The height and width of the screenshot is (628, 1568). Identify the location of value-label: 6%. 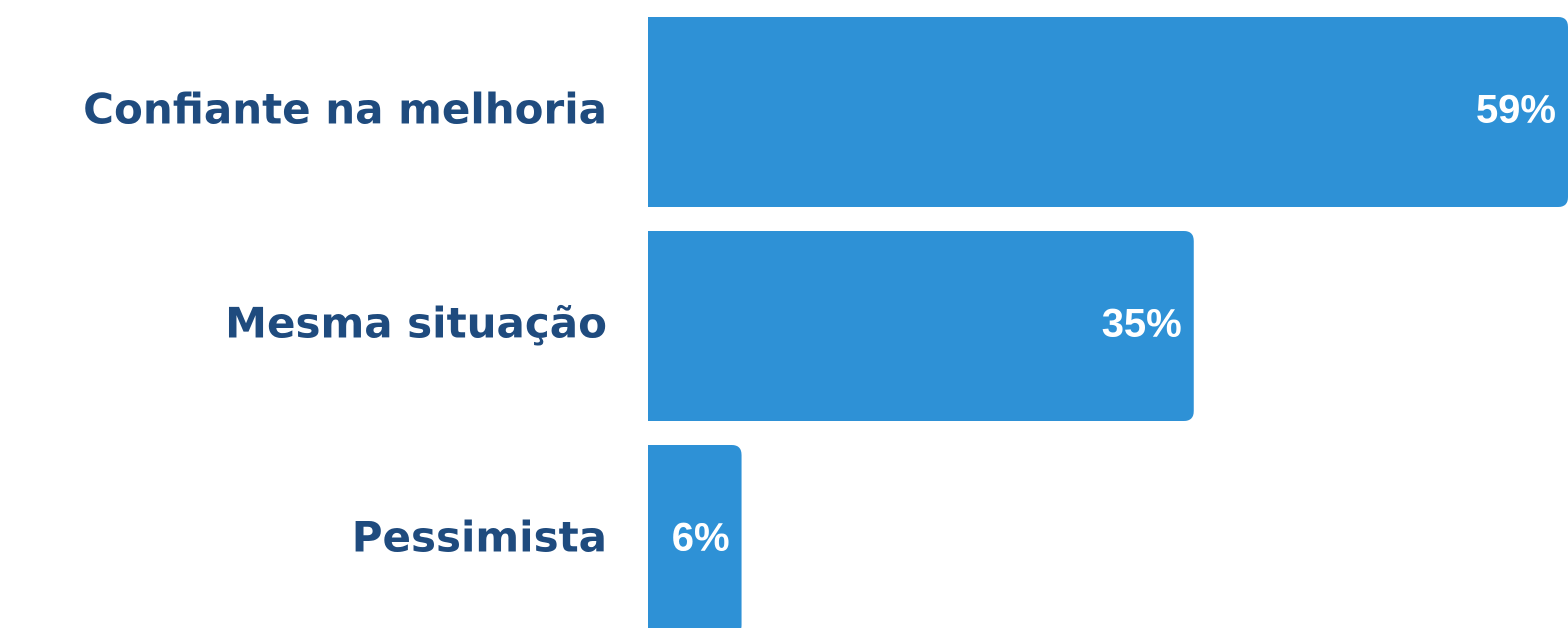
(701, 538).